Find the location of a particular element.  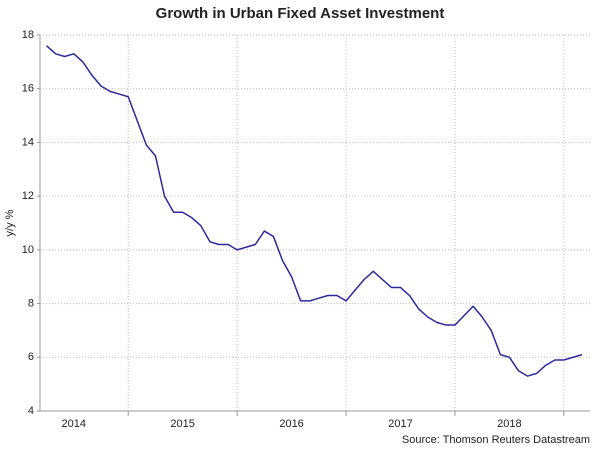

y-tick-label: 12 is located at coordinates (28, 196).